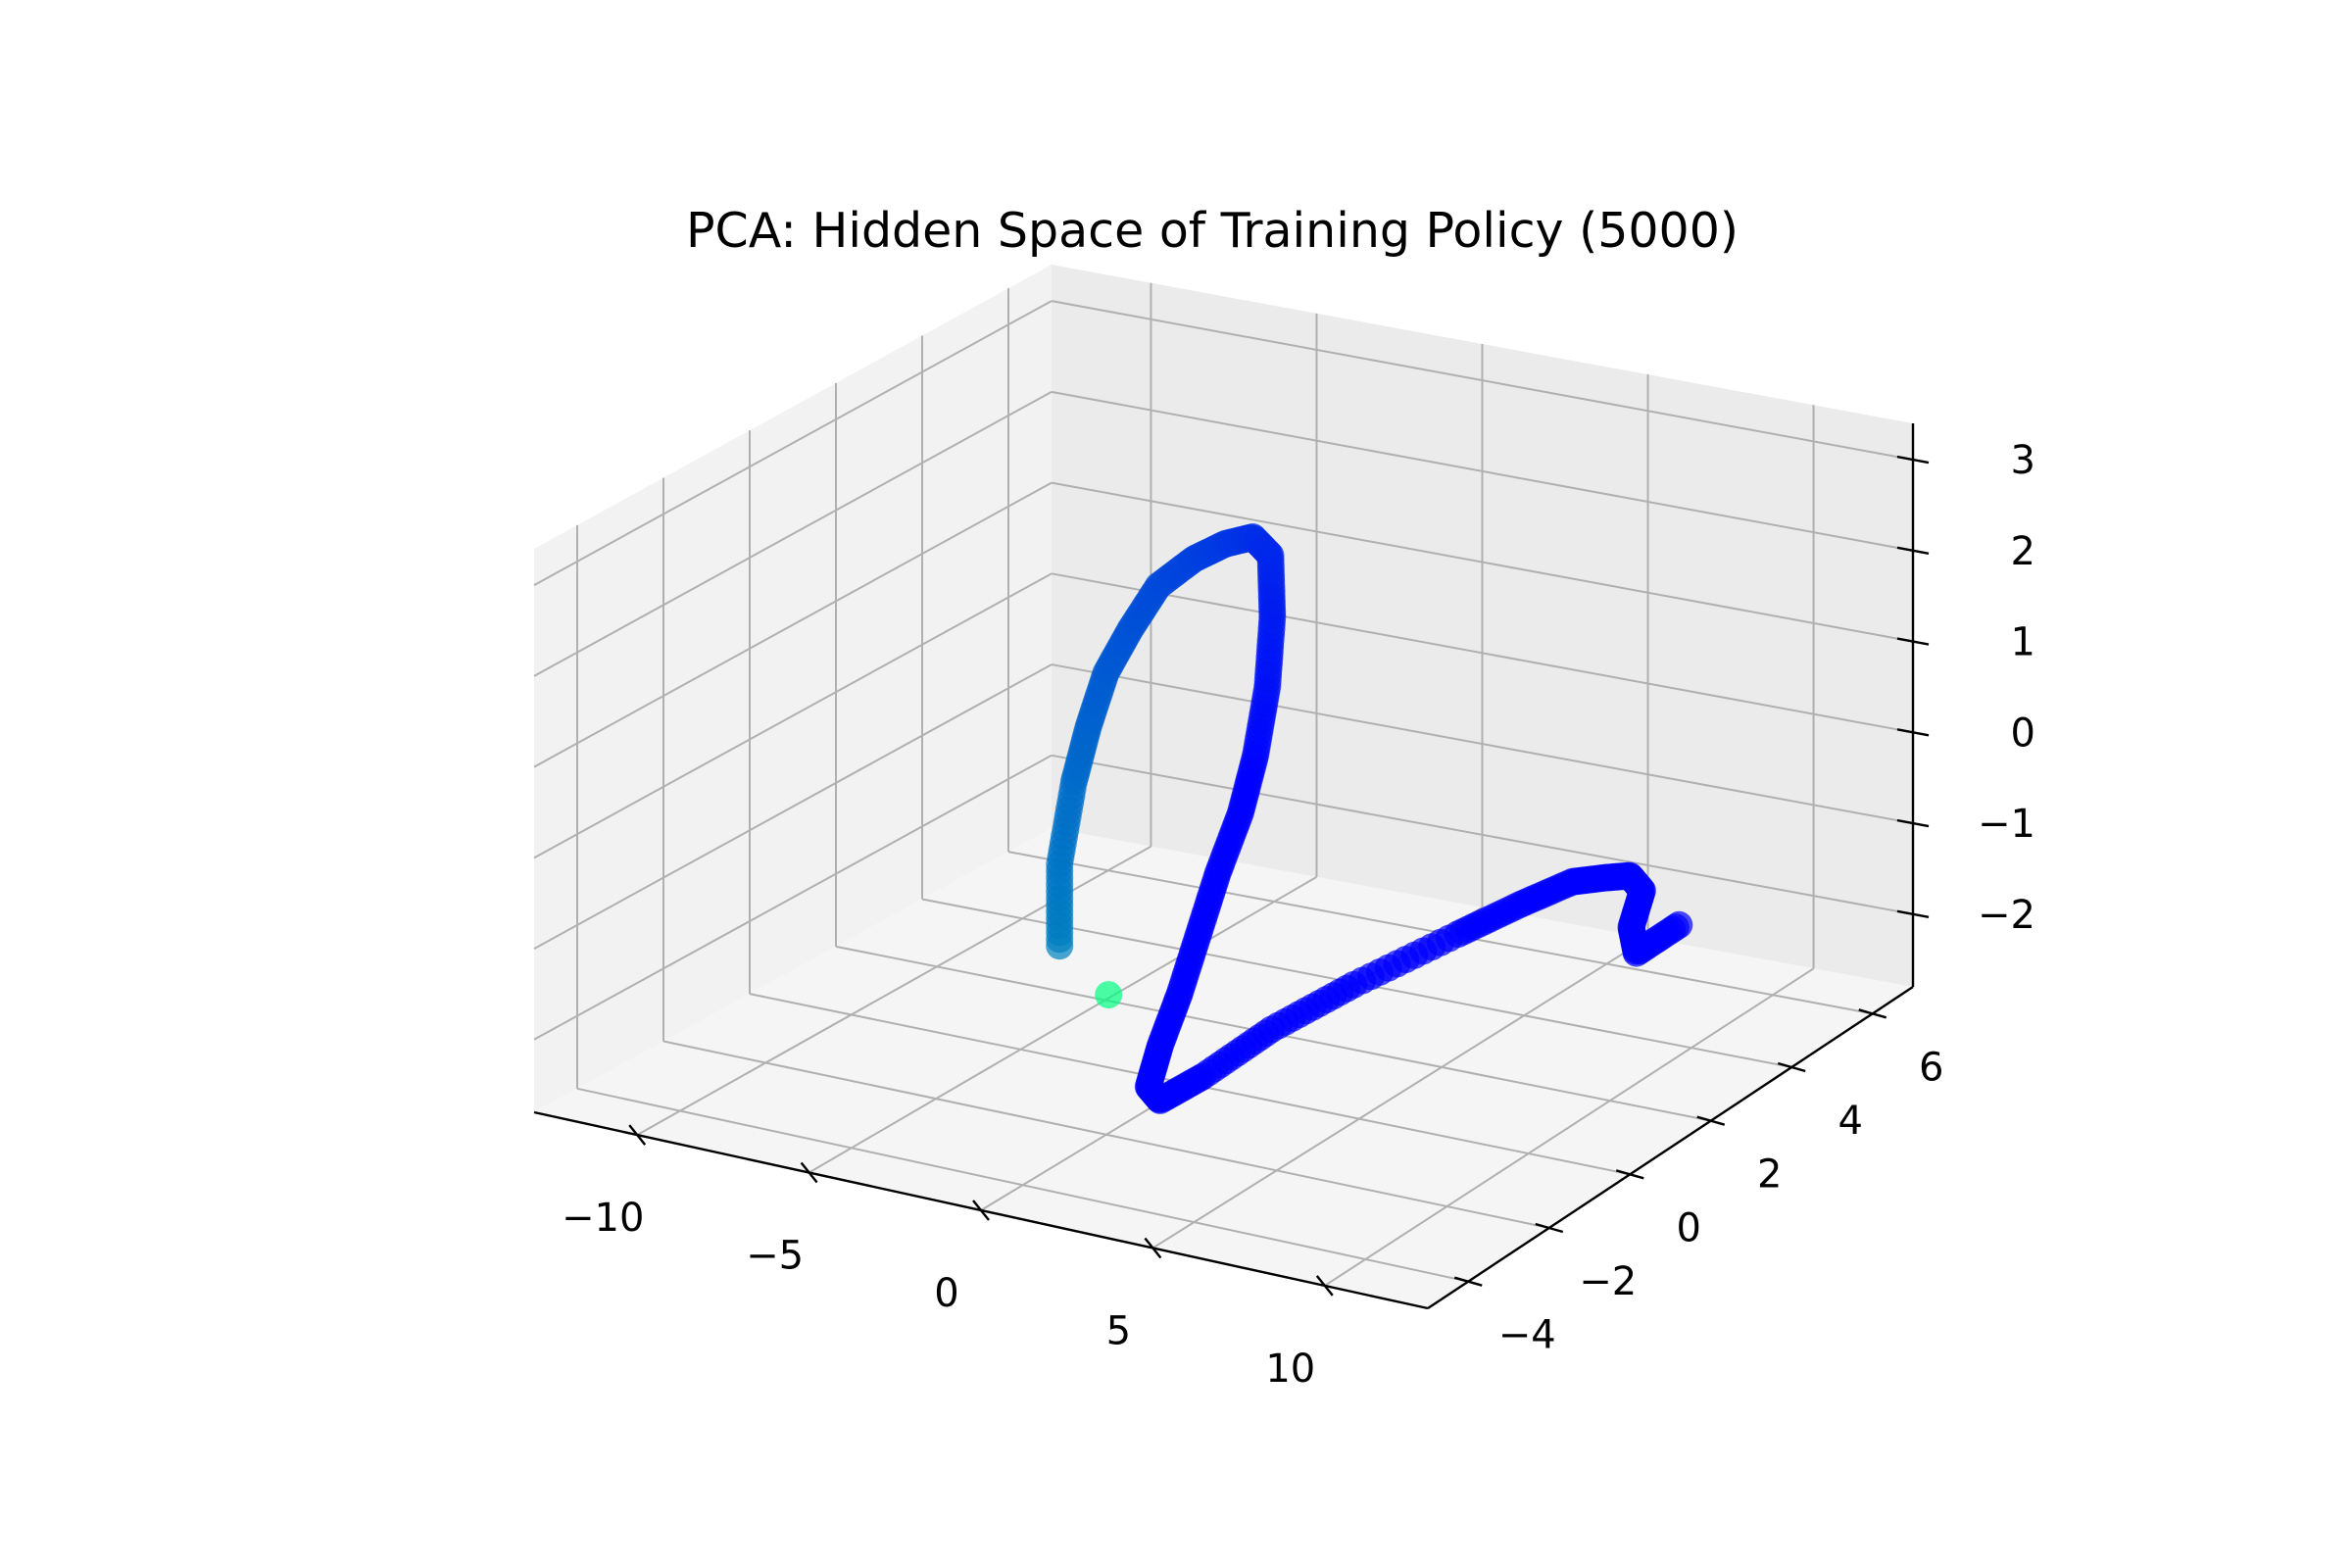 This screenshot has height=1568, width=2352. I want to click on x-tick-label: 0, so click(946, 1293).